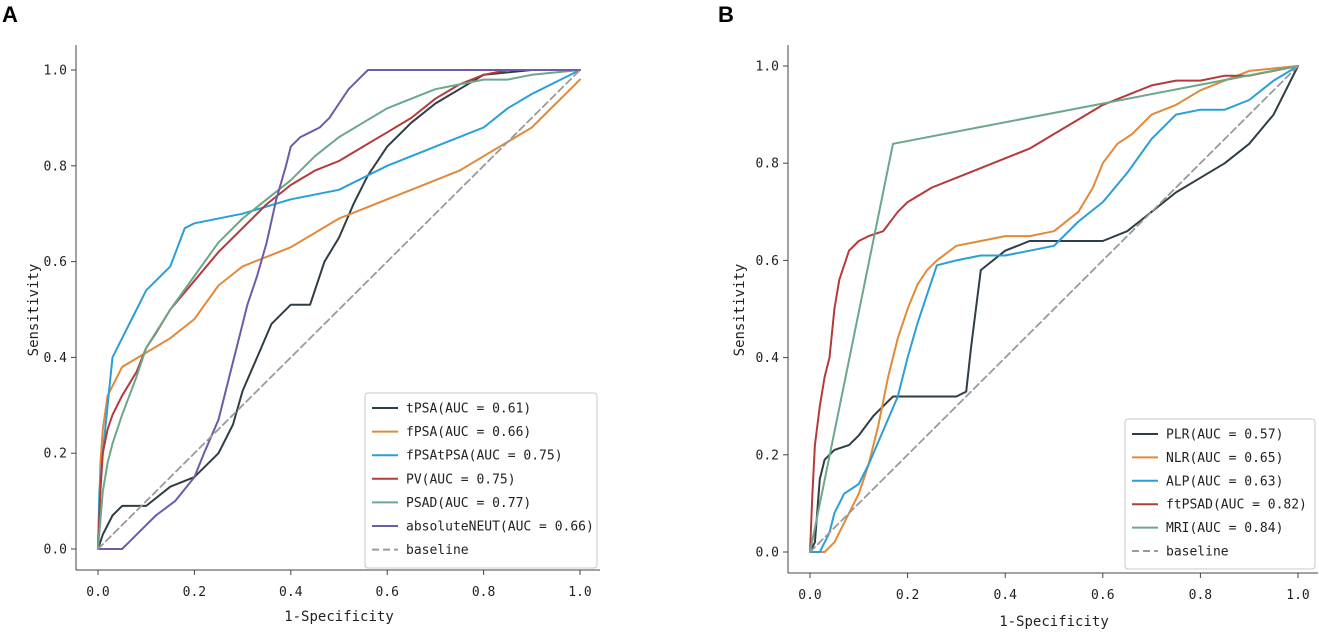 This screenshot has height=633, width=1319. I want to click on panel-a-x-tick-label-1: 0.2, so click(194, 592).